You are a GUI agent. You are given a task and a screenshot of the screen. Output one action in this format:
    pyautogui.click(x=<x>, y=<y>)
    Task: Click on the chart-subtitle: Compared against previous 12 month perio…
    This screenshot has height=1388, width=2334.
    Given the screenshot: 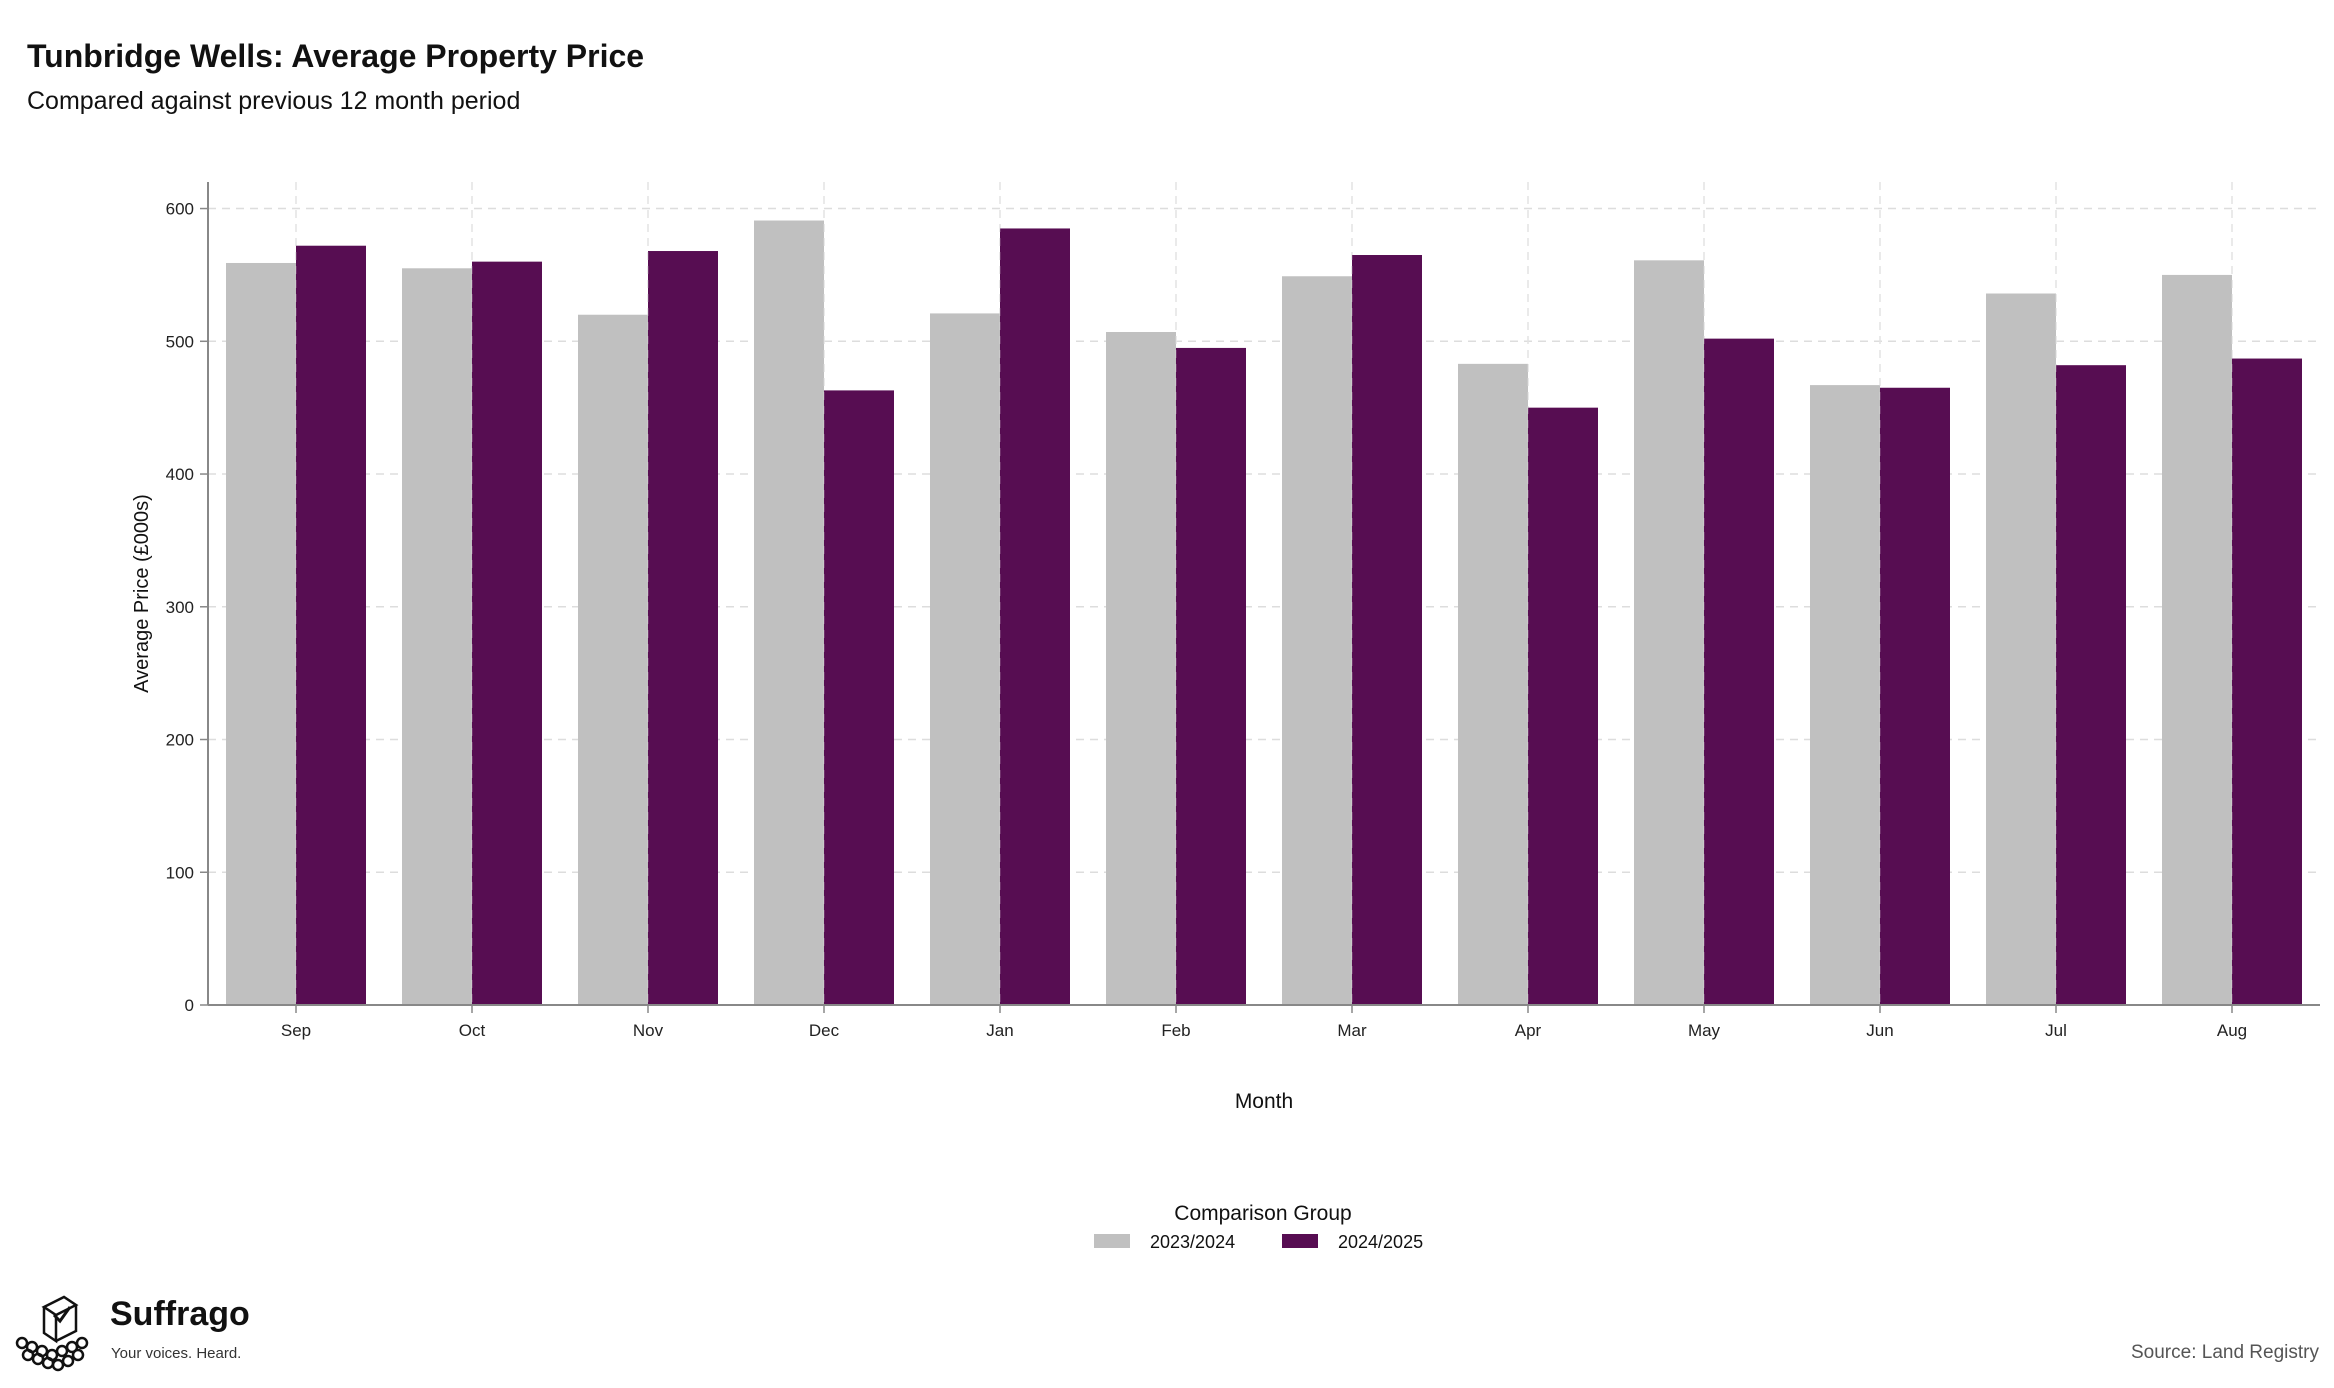 What is the action you would take?
    pyautogui.click(x=274, y=101)
    